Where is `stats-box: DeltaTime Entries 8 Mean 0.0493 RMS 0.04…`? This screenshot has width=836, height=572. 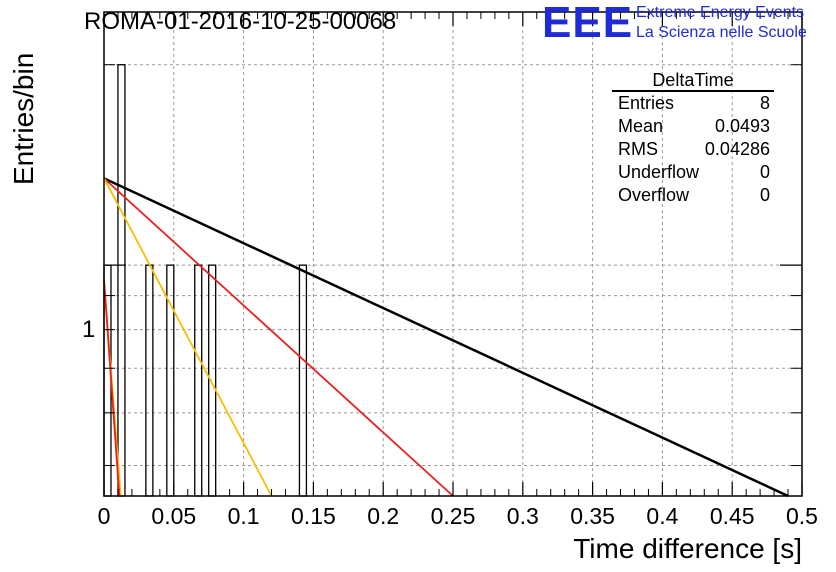 stats-box: DeltaTime Entries 8 Mean 0.0493 RMS 0.04… is located at coordinates (693, 138).